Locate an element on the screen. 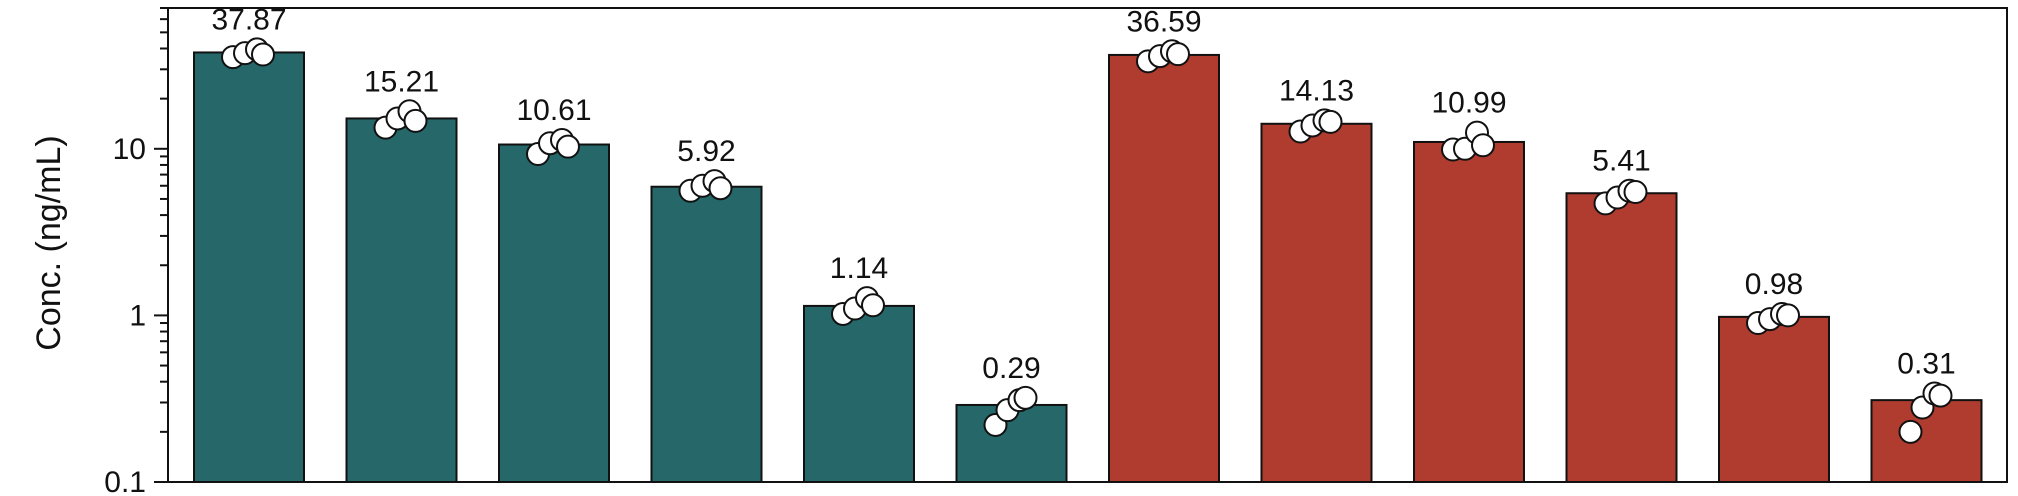 This screenshot has width=2018, height=496. bar-value-label: 0.29 is located at coordinates (1011, 368).